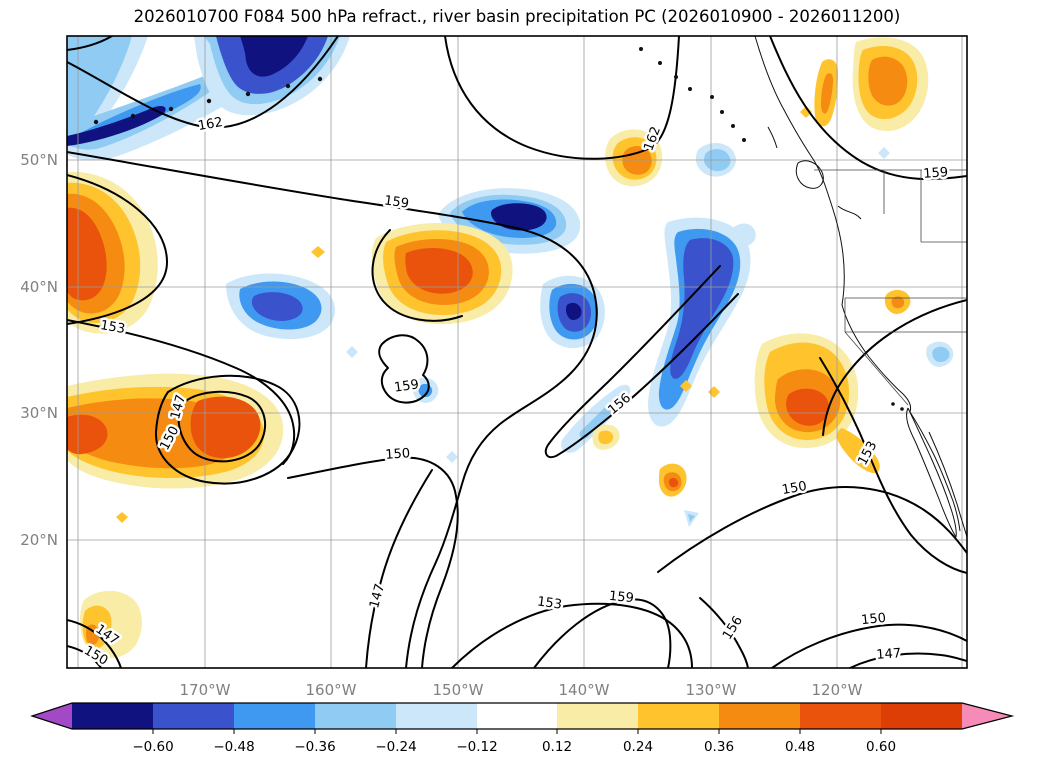 Image resolution: width=1047 pixels, height=769 pixels. I want to click on contour-line, so click(90, 43).